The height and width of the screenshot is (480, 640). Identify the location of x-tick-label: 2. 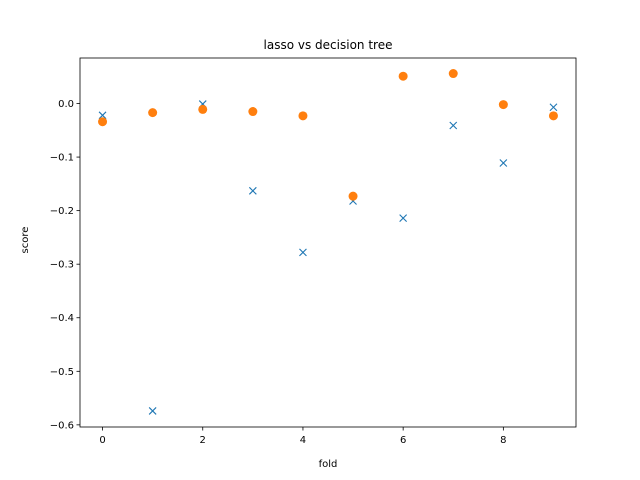
(203, 440).